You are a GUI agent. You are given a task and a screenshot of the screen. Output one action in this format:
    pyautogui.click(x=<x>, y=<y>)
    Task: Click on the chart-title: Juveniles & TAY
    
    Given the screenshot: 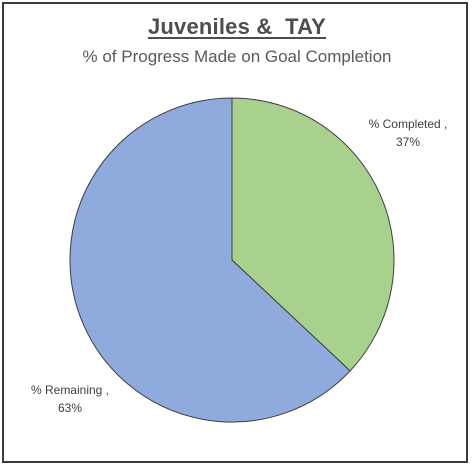 What is the action you would take?
    pyautogui.click(x=237, y=26)
    